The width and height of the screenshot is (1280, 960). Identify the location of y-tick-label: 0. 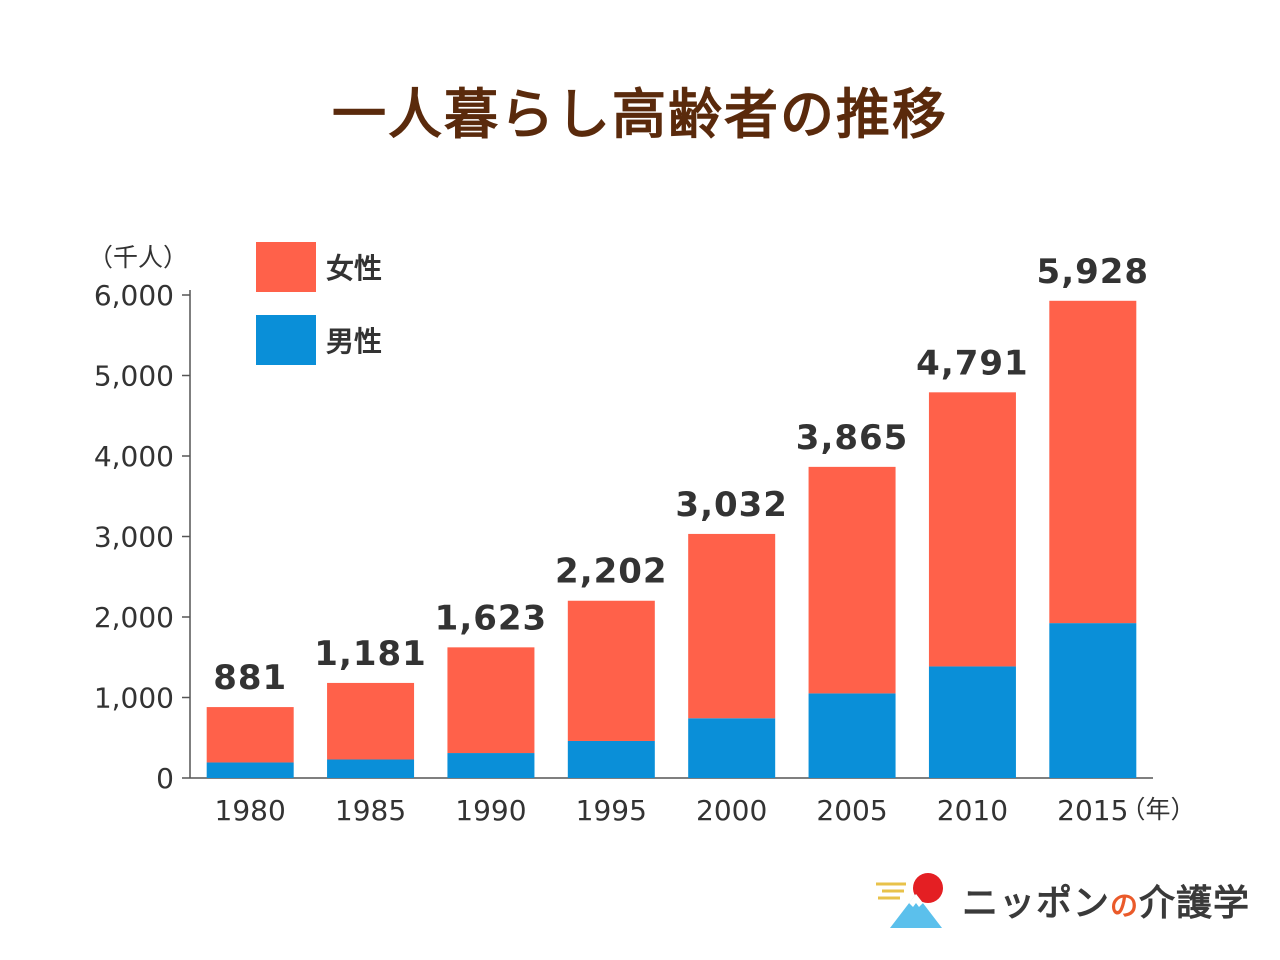
(165, 778).